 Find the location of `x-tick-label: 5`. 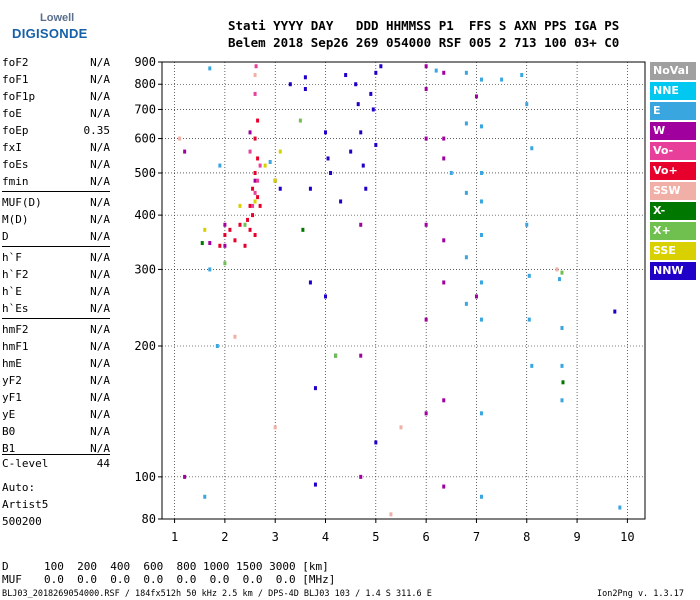

x-tick-label: 5 is located at coordinates (375, 537).